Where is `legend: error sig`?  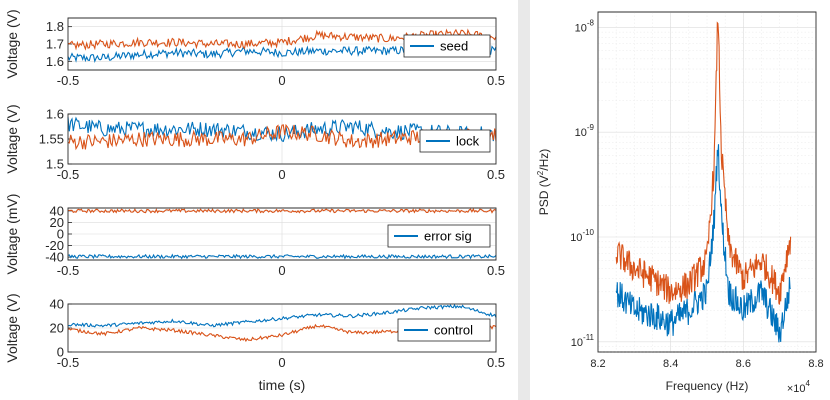 legend: error sig is located at coordinates (439, 236).